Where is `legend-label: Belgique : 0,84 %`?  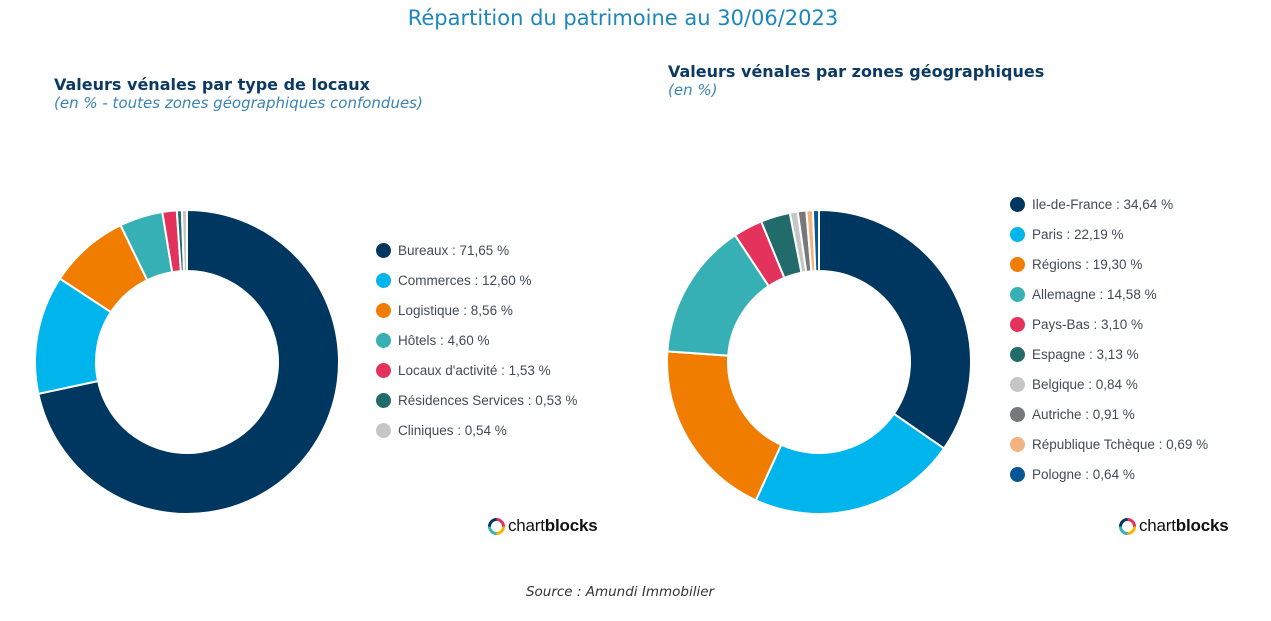
legend-label: Belgique : 0,84 % is located at coordinates (1085, 385).